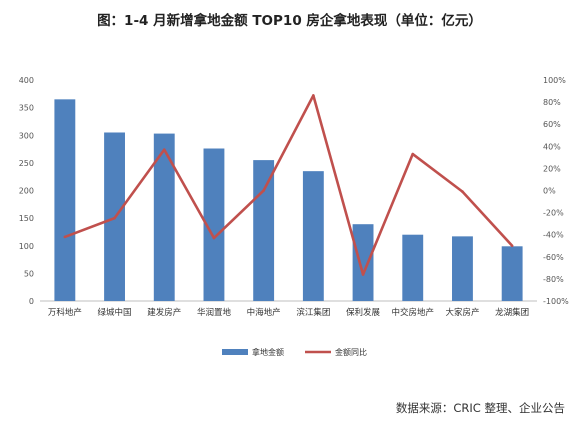  I want to click on right-tick-label: 0%, so click(549, 191).